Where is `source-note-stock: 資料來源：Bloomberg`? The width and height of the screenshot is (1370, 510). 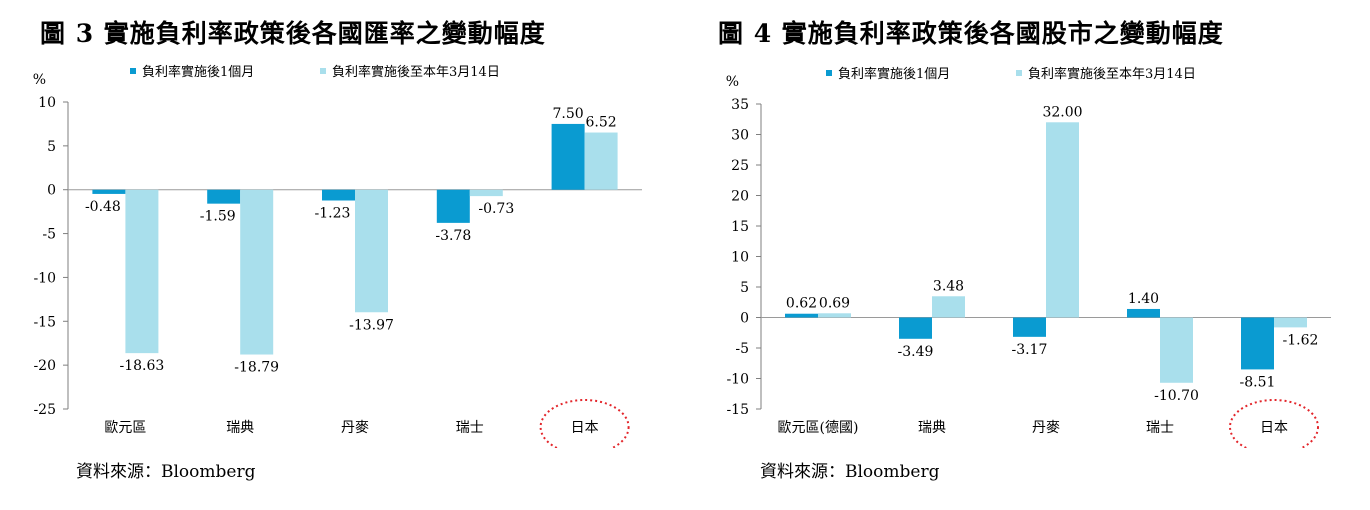
source-note-stock: 資料來源：Bloomberg is located at coordinates (850, 472).